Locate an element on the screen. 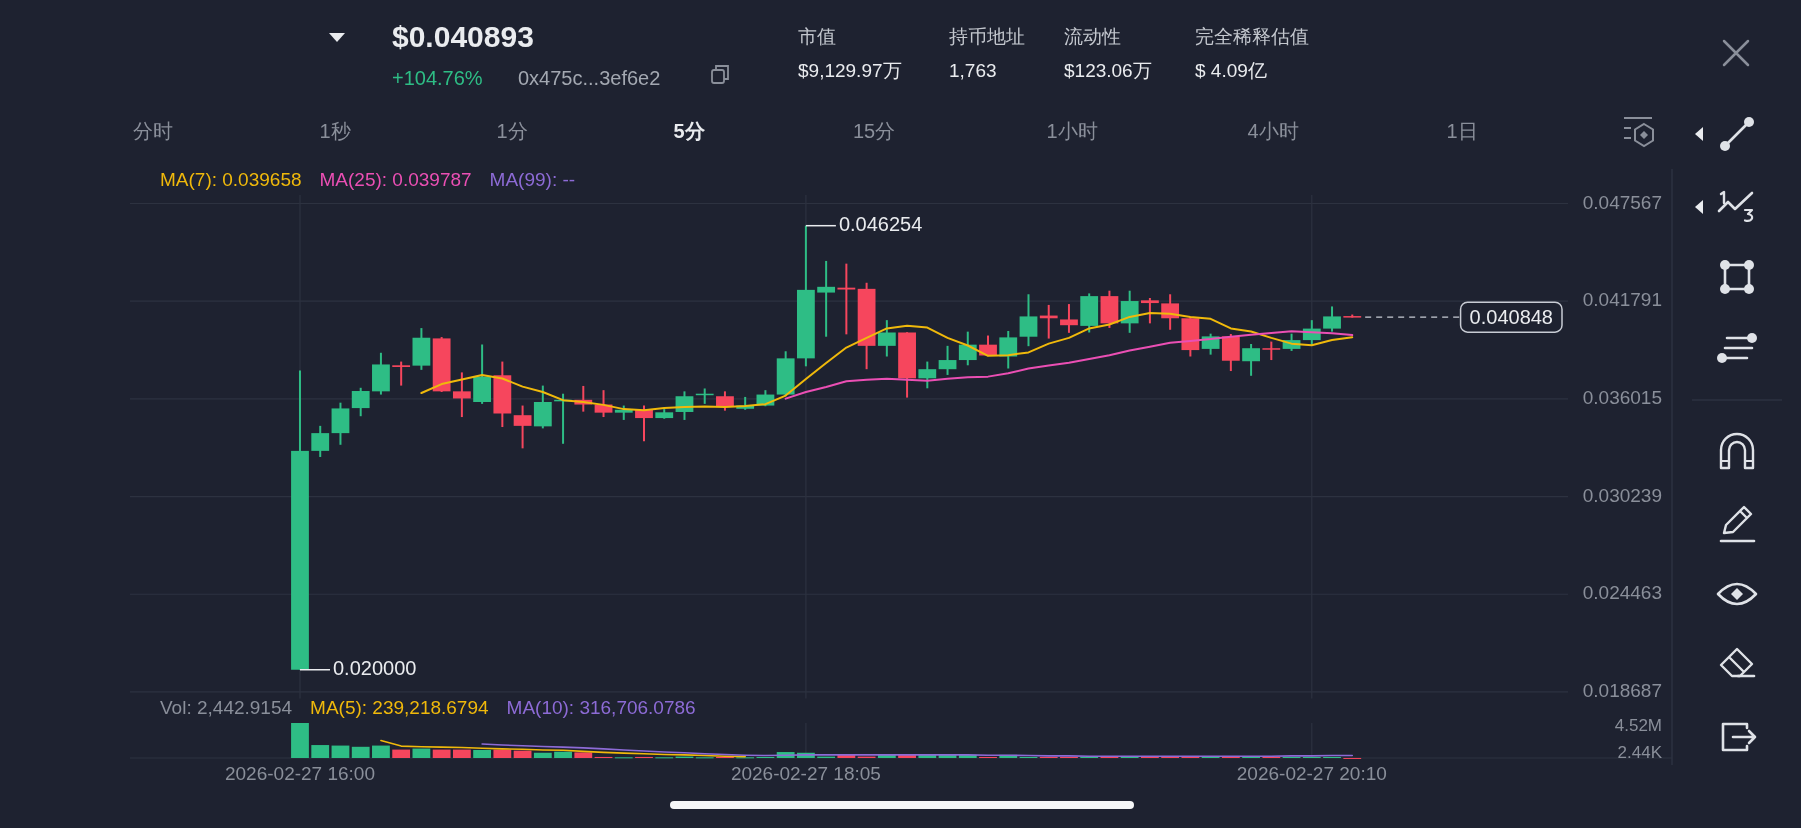  text: 完全稀释估值 is located at coordinates (1252, 36).